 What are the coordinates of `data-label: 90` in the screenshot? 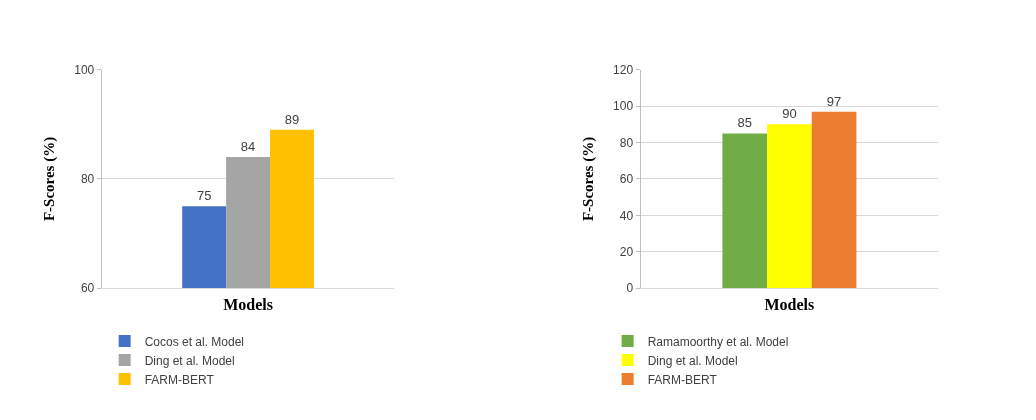 It's located at (789, 114).